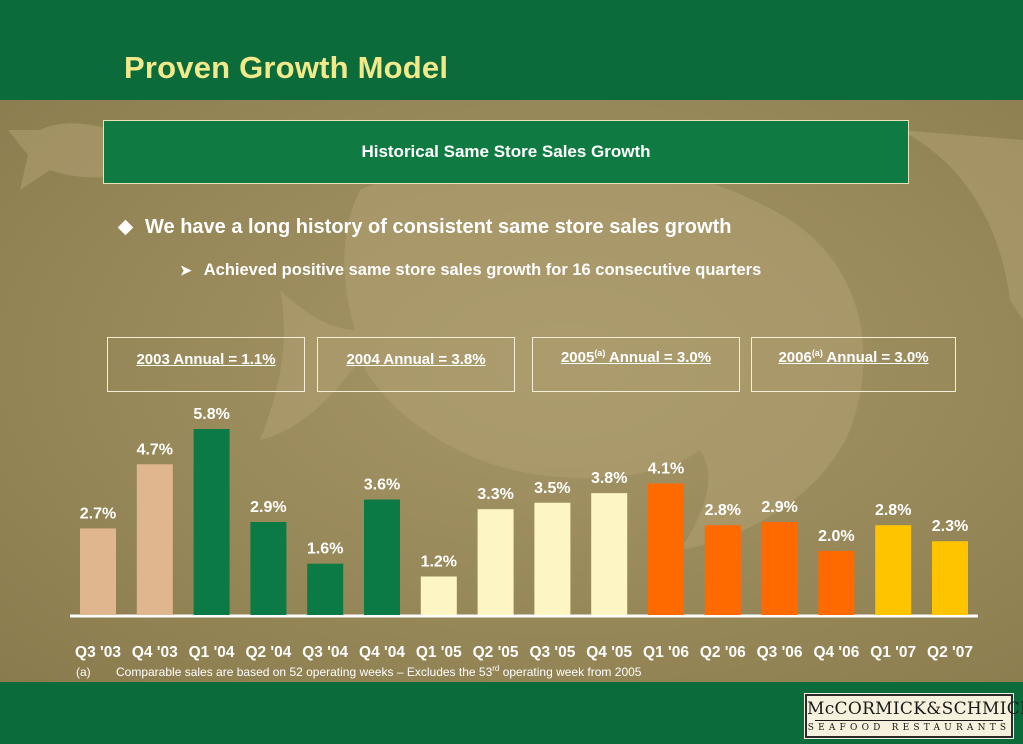 The image size is (1023, 744). Describe the element at coordinates (909, 728) in the screenshot. I see `logo-tagline: SEAFOOD RESTAURANTS` at that location.